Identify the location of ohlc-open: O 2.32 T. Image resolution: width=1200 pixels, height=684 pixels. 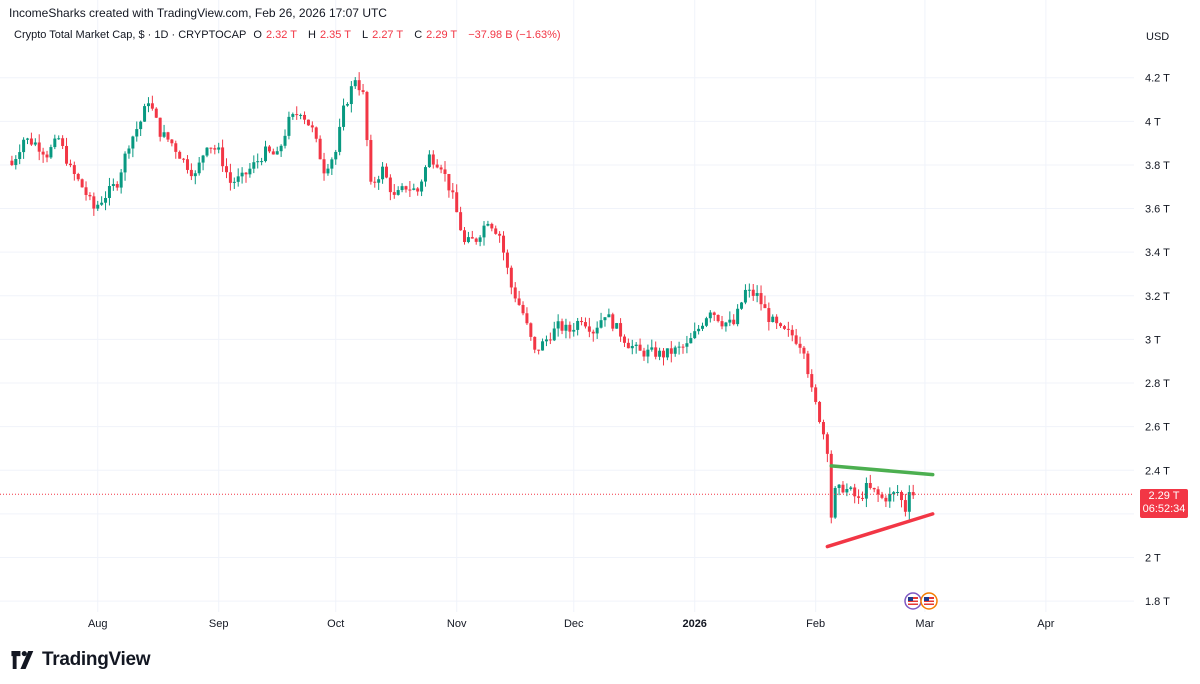
(275, 35).